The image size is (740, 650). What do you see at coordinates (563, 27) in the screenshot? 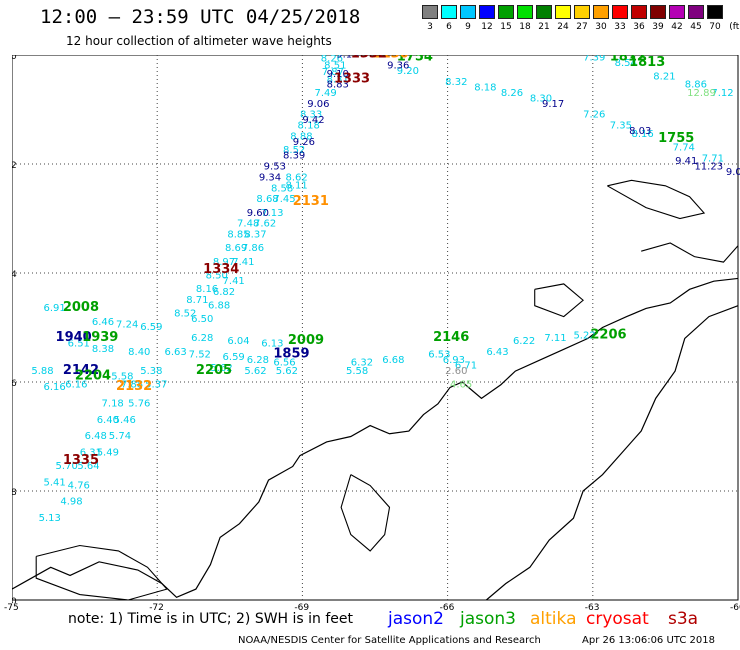
I see `scale-label: 24` at bounding box center [563, 27].